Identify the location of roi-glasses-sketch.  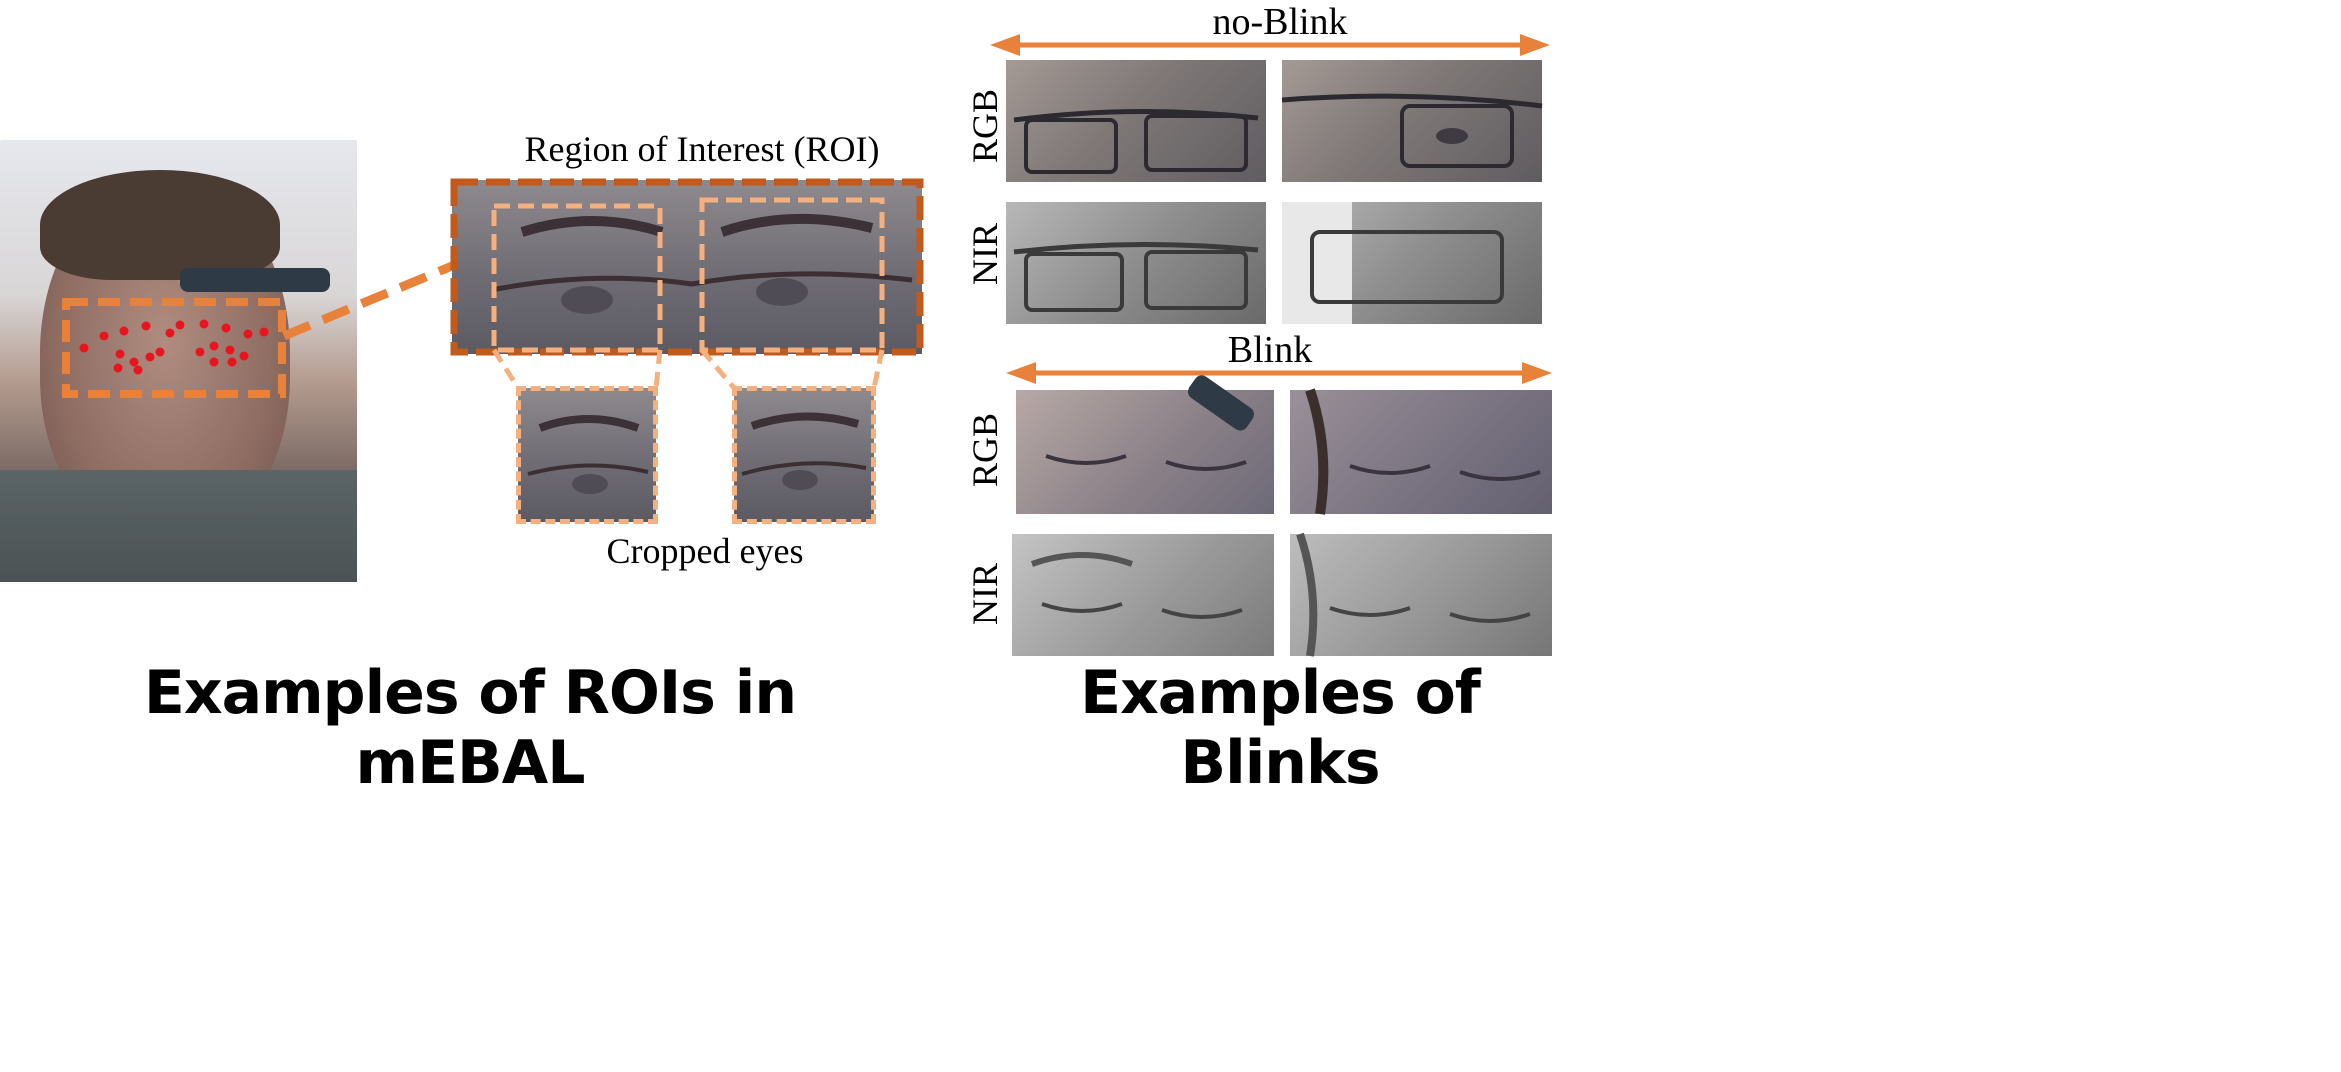
(702, 263).